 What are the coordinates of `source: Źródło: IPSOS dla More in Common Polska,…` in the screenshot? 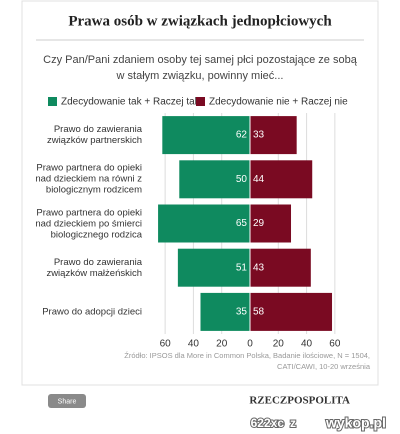 It's located at (247, 361).